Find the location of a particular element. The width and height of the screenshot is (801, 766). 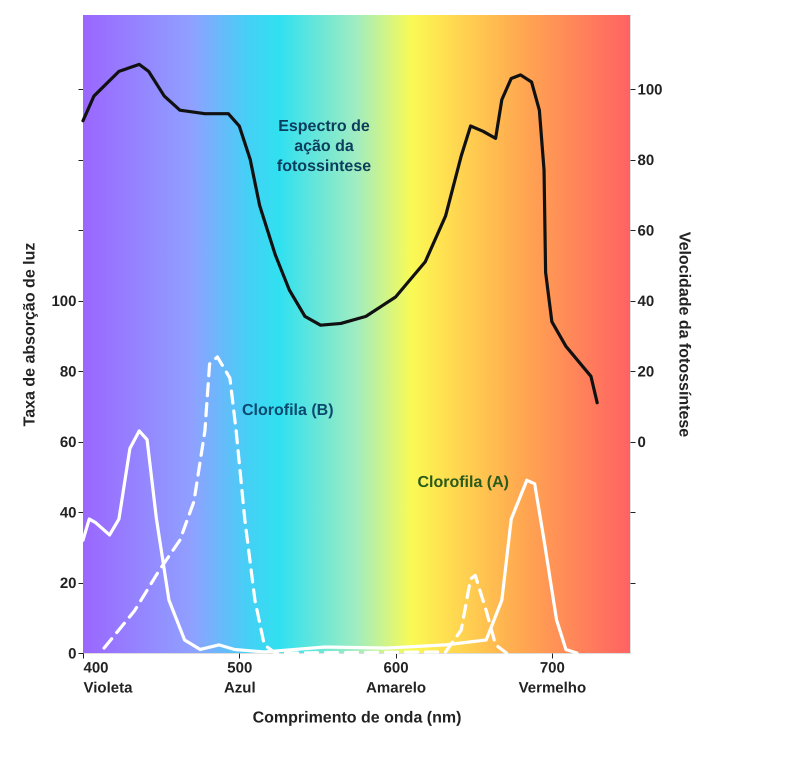

y2-axis-title: Velocidade da fotossíntese is located at coordinates (684, 335).